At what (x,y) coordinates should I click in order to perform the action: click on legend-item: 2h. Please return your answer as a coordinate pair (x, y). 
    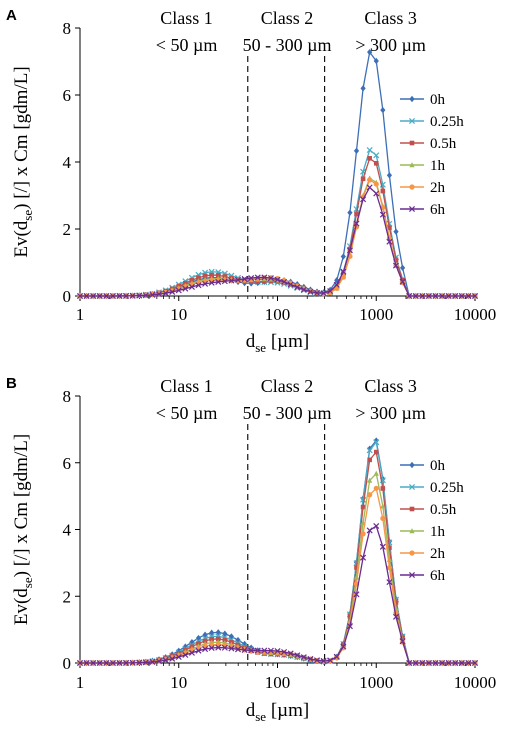
    Looking at the image, I should click on (423, 554).